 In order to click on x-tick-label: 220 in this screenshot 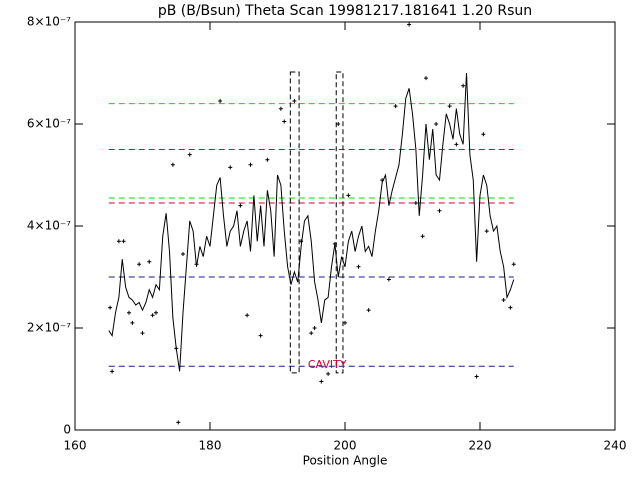, I will do `click(480, 446)`.